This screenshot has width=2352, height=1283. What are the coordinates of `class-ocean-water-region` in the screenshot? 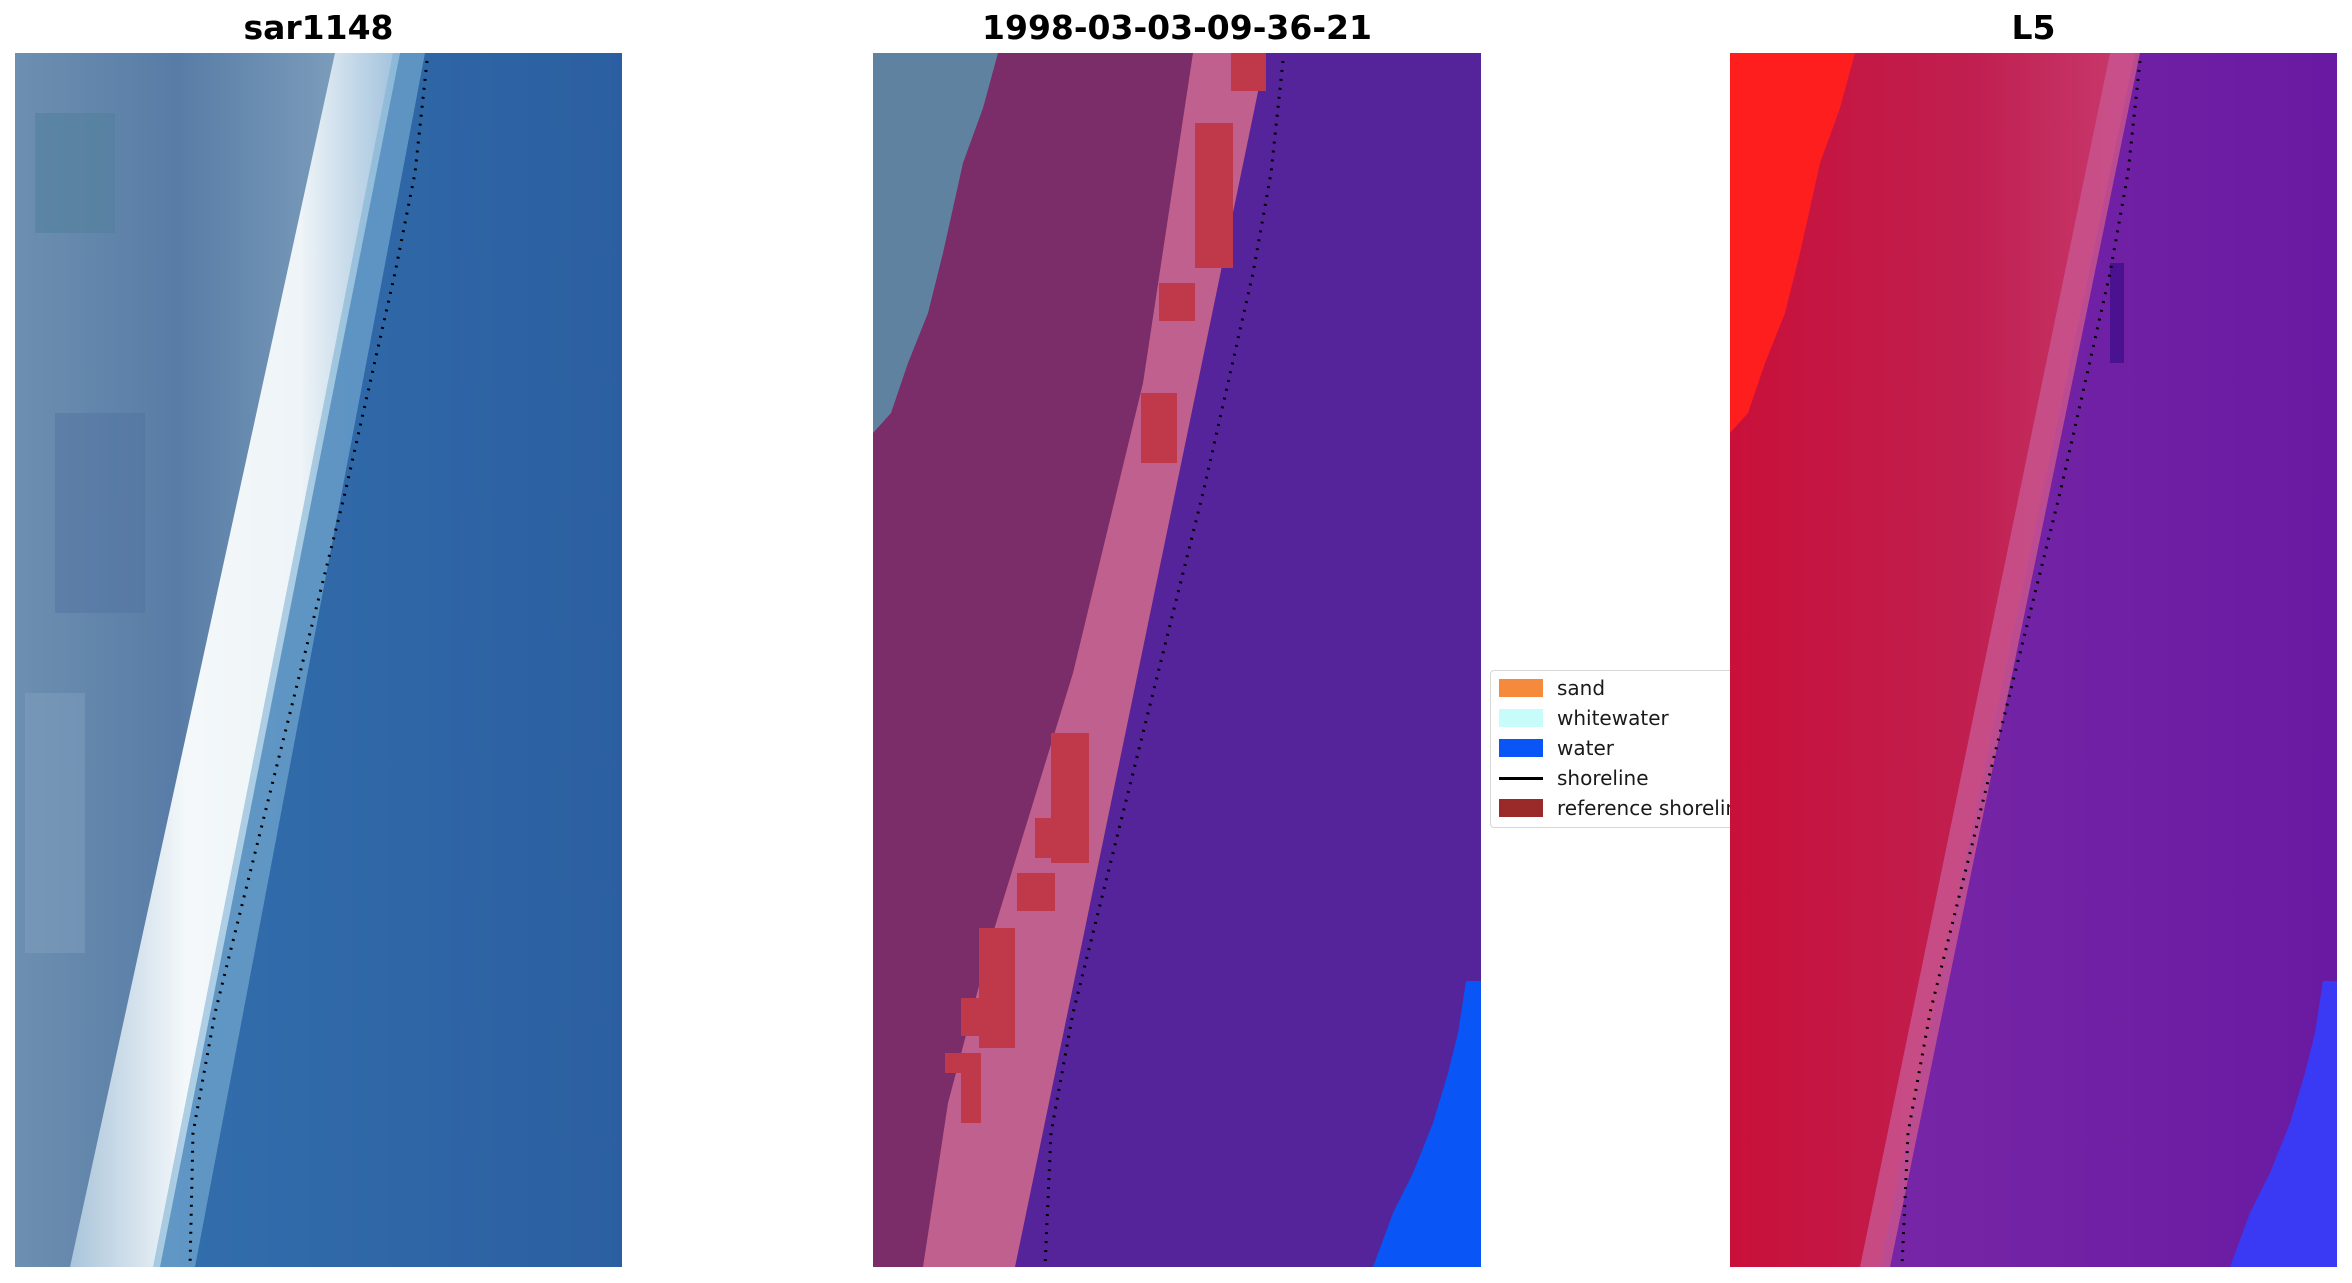 It's located at (1427, 1124).